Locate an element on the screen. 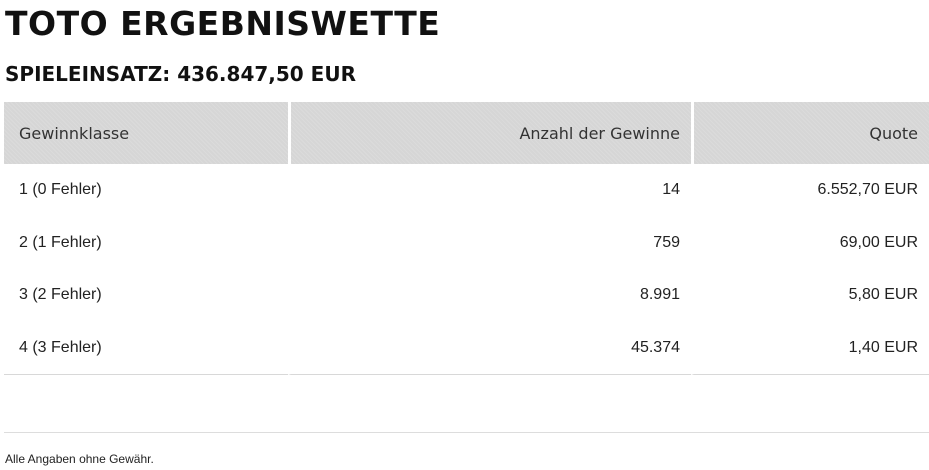 This screenshot has width=929, height=470. footer-divider is located at coordinates (466, 432).